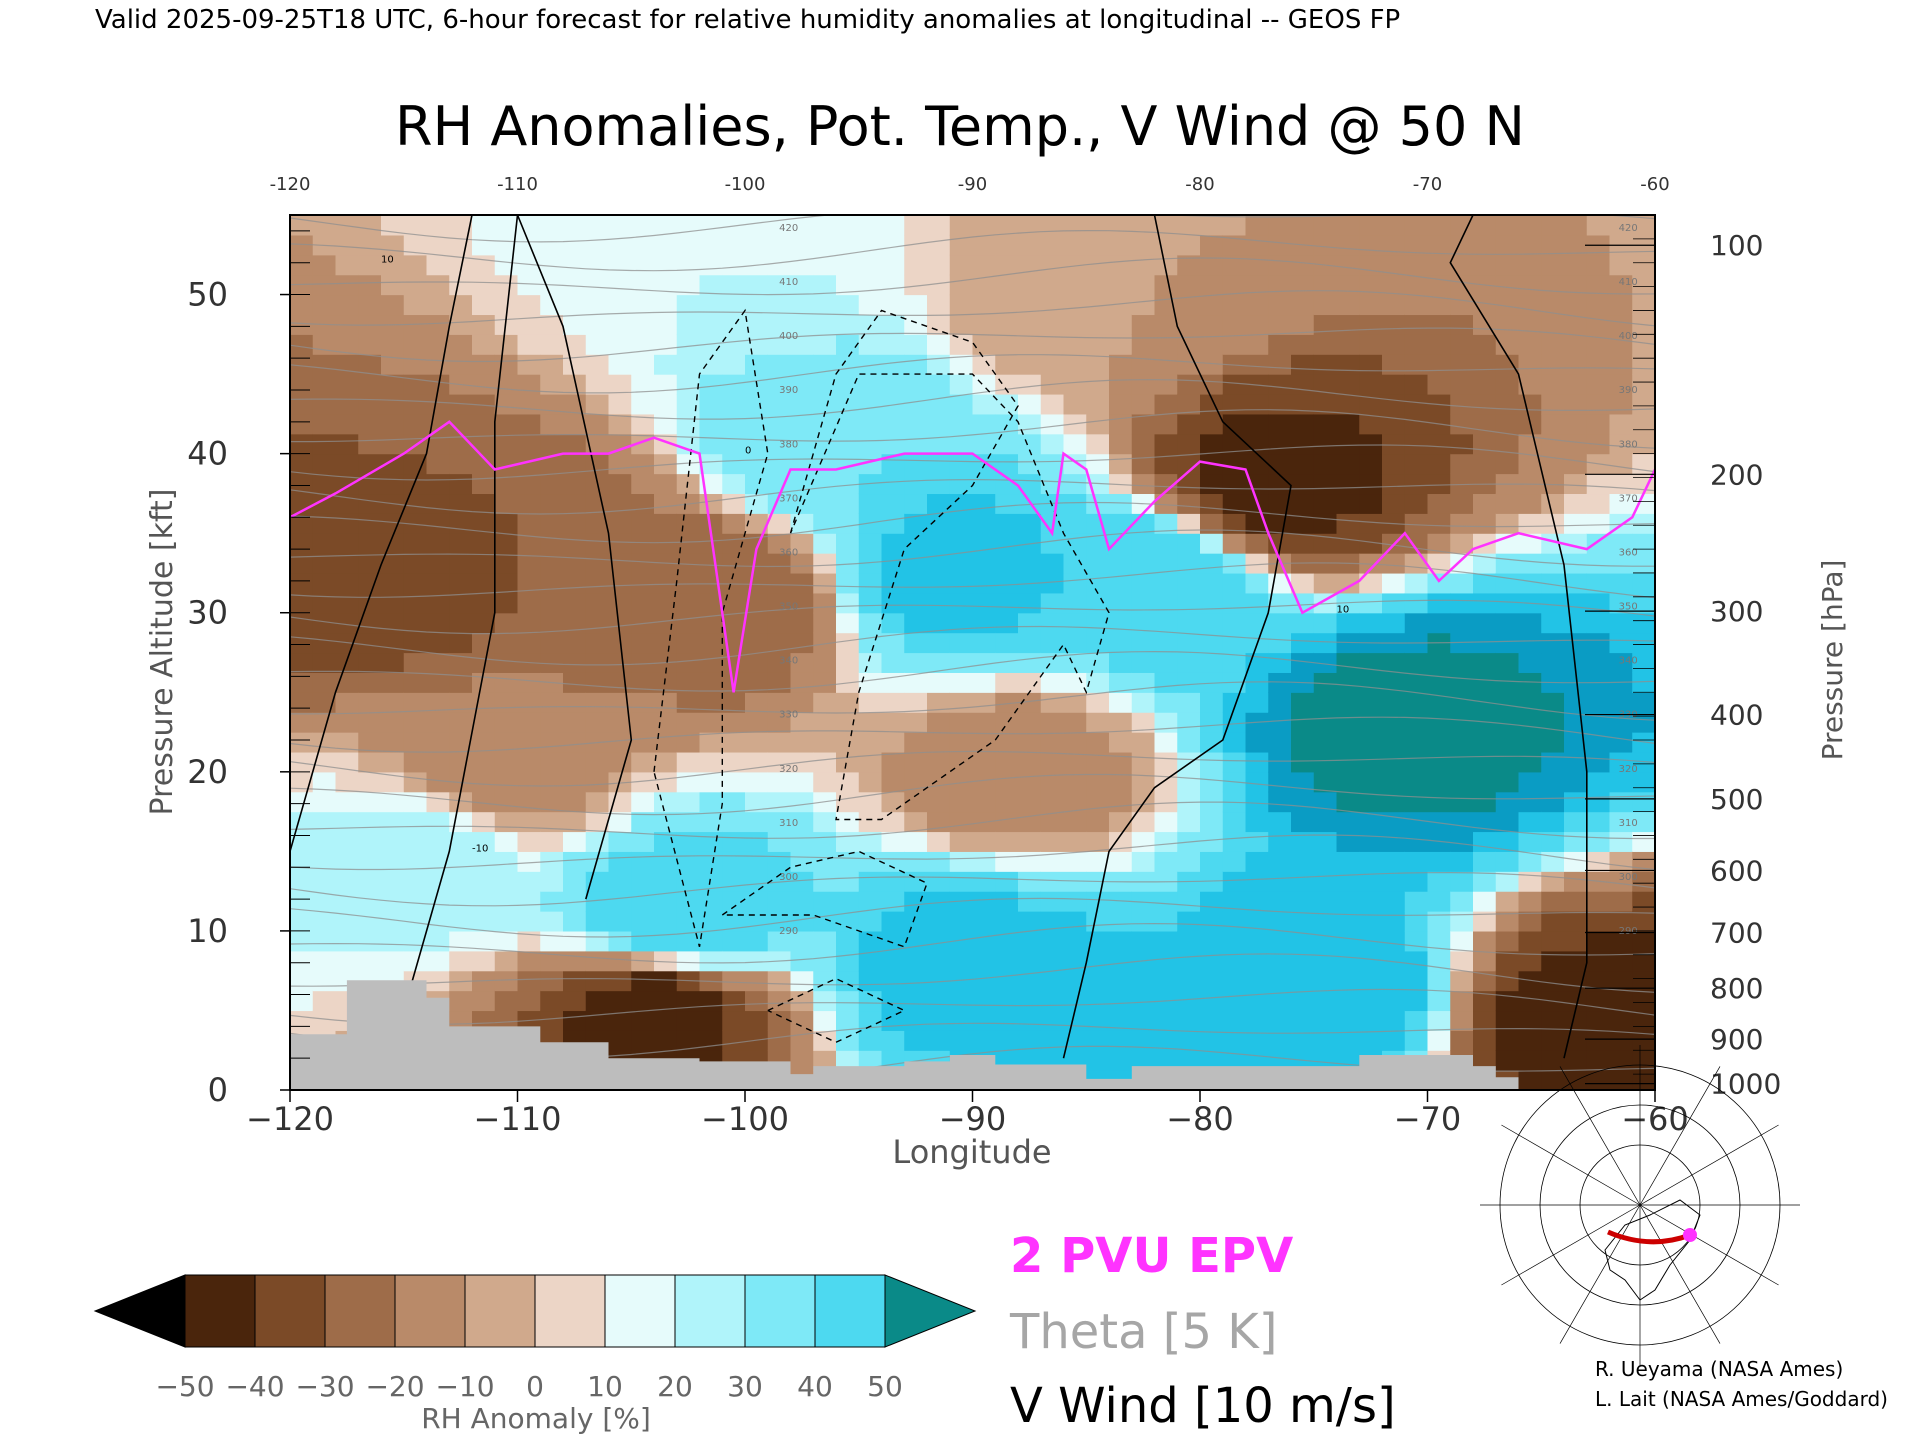  Describe the element at coordinates (535, 1386) in the screenshot. I see `colorbar-tick-label: 0` at that location.